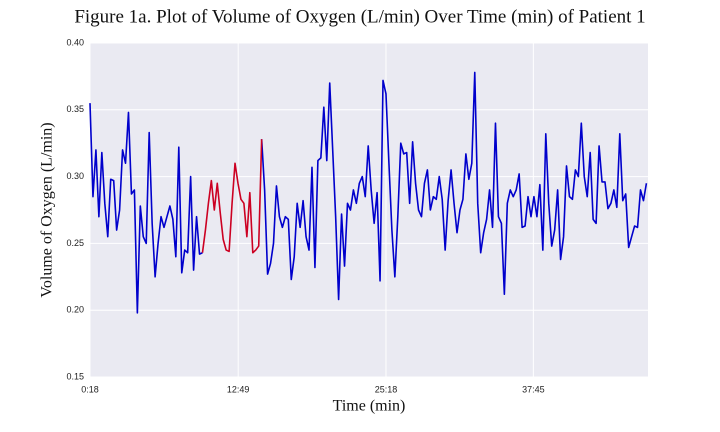 The width and height of the screenshot is (720, 432). What do you see at coordinates (75, 109) in the screenshot?
I see `y-tick-label: 0.35` at bounding box center [75, 109].